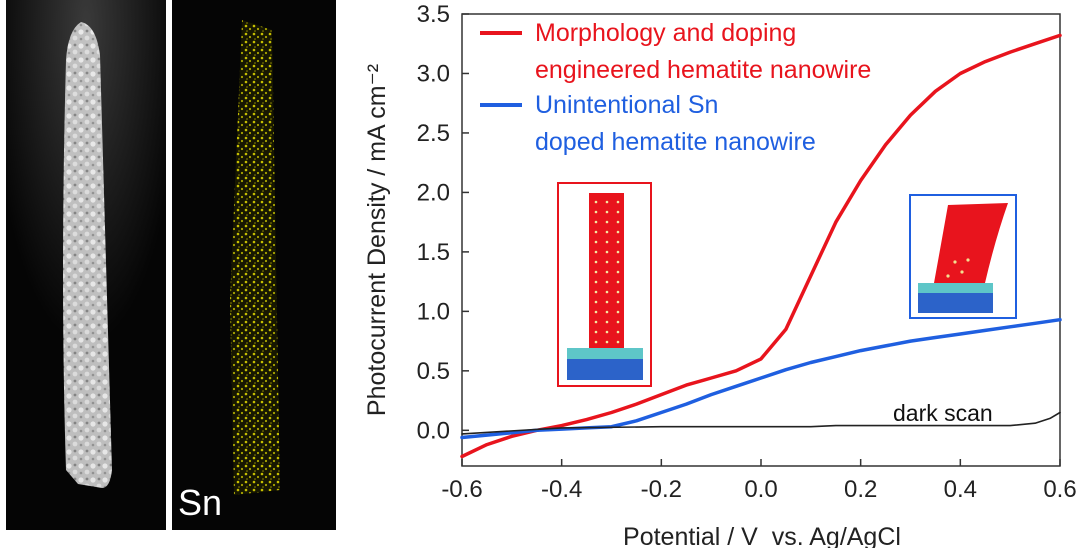 This screenshot has width=1080, height=548. What do you see at coordinates (661, 489) in the screenshot?
I see `x-tick-label: -0.2` at bounding box center [661, 489].